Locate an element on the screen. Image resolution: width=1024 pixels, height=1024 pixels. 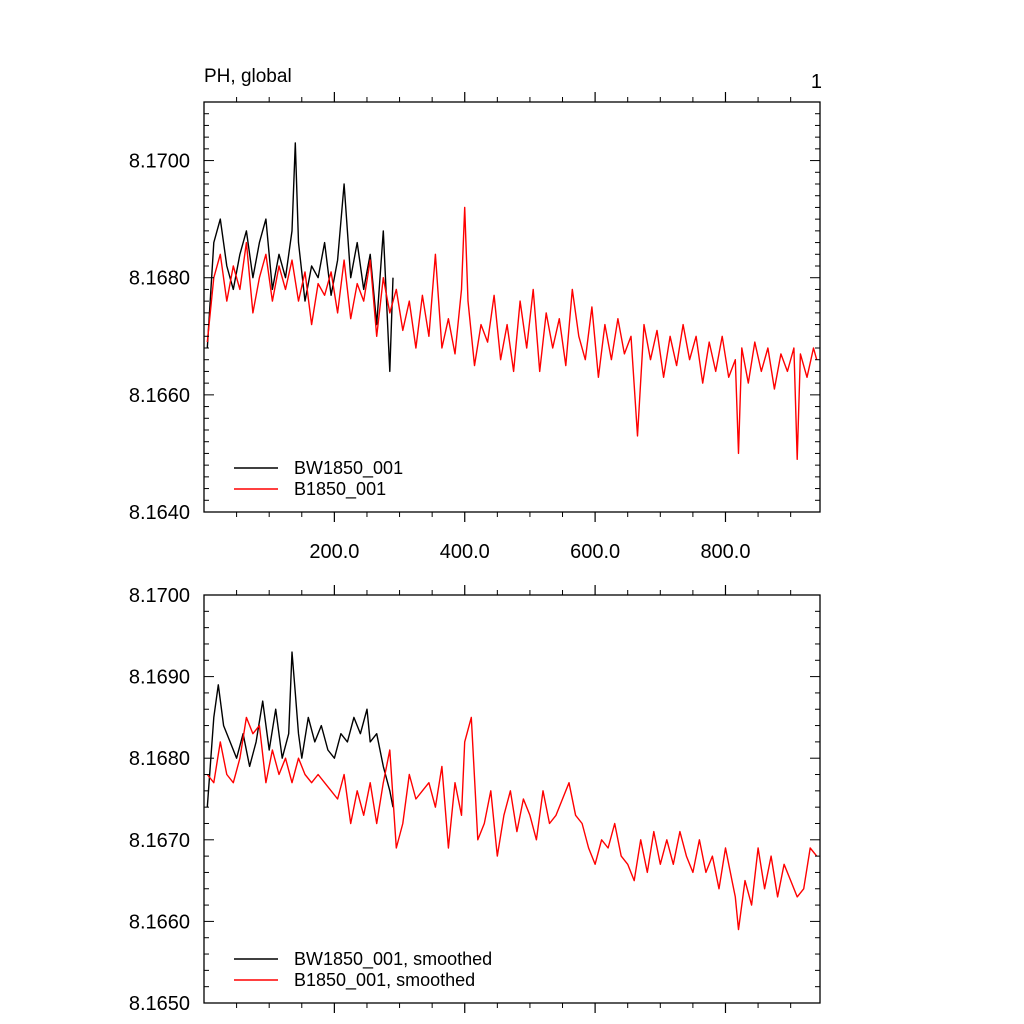
legend-label: BW1850_001, smoothed is located at coordinates (393, 959).